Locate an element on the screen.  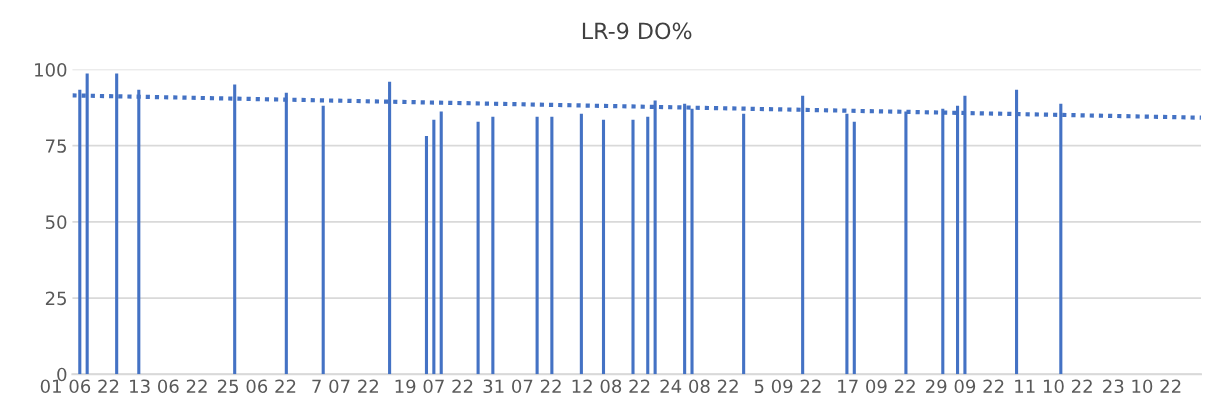
x-tick-label: 23 10 22 is located at coordinates (1142, 386).